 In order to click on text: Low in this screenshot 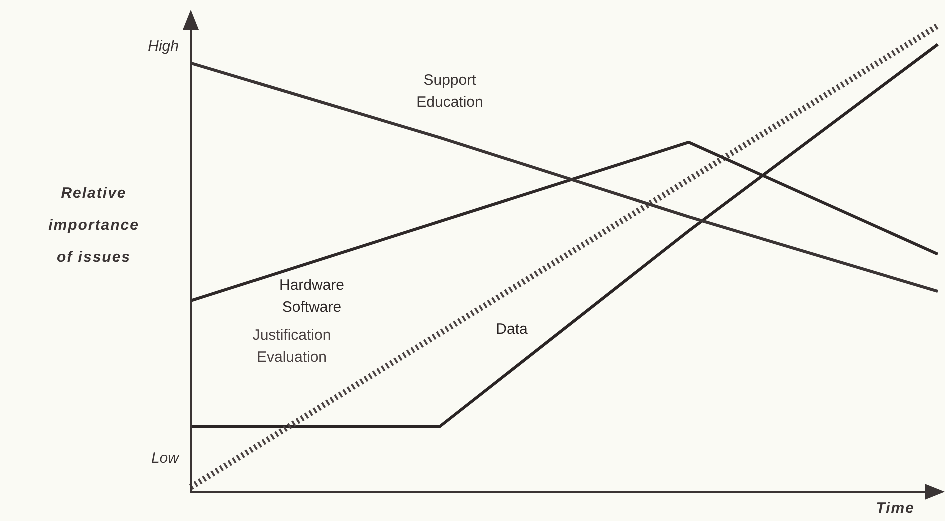, I will do `click(165, 458)`.